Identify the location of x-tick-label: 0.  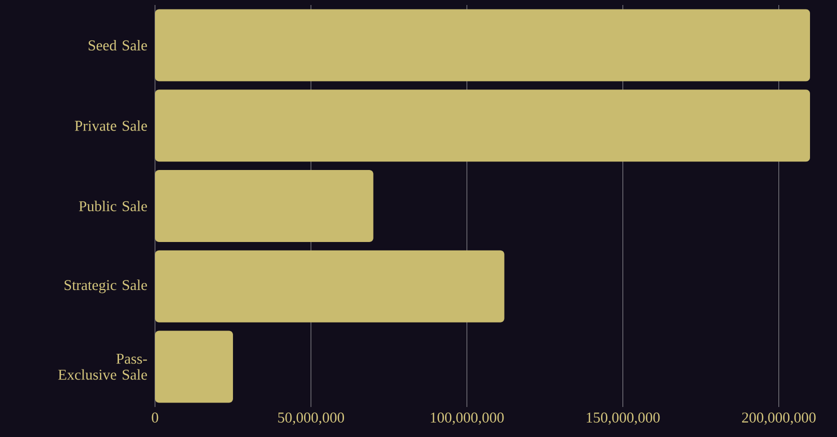
(155, 417).